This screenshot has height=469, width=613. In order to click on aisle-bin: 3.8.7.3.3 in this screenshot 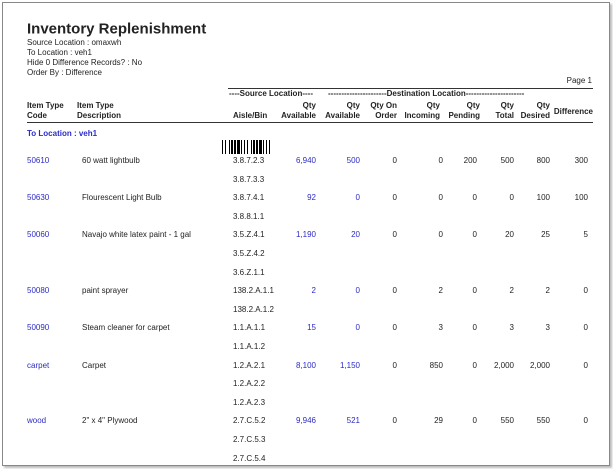, I will do `click(248, 180)`.